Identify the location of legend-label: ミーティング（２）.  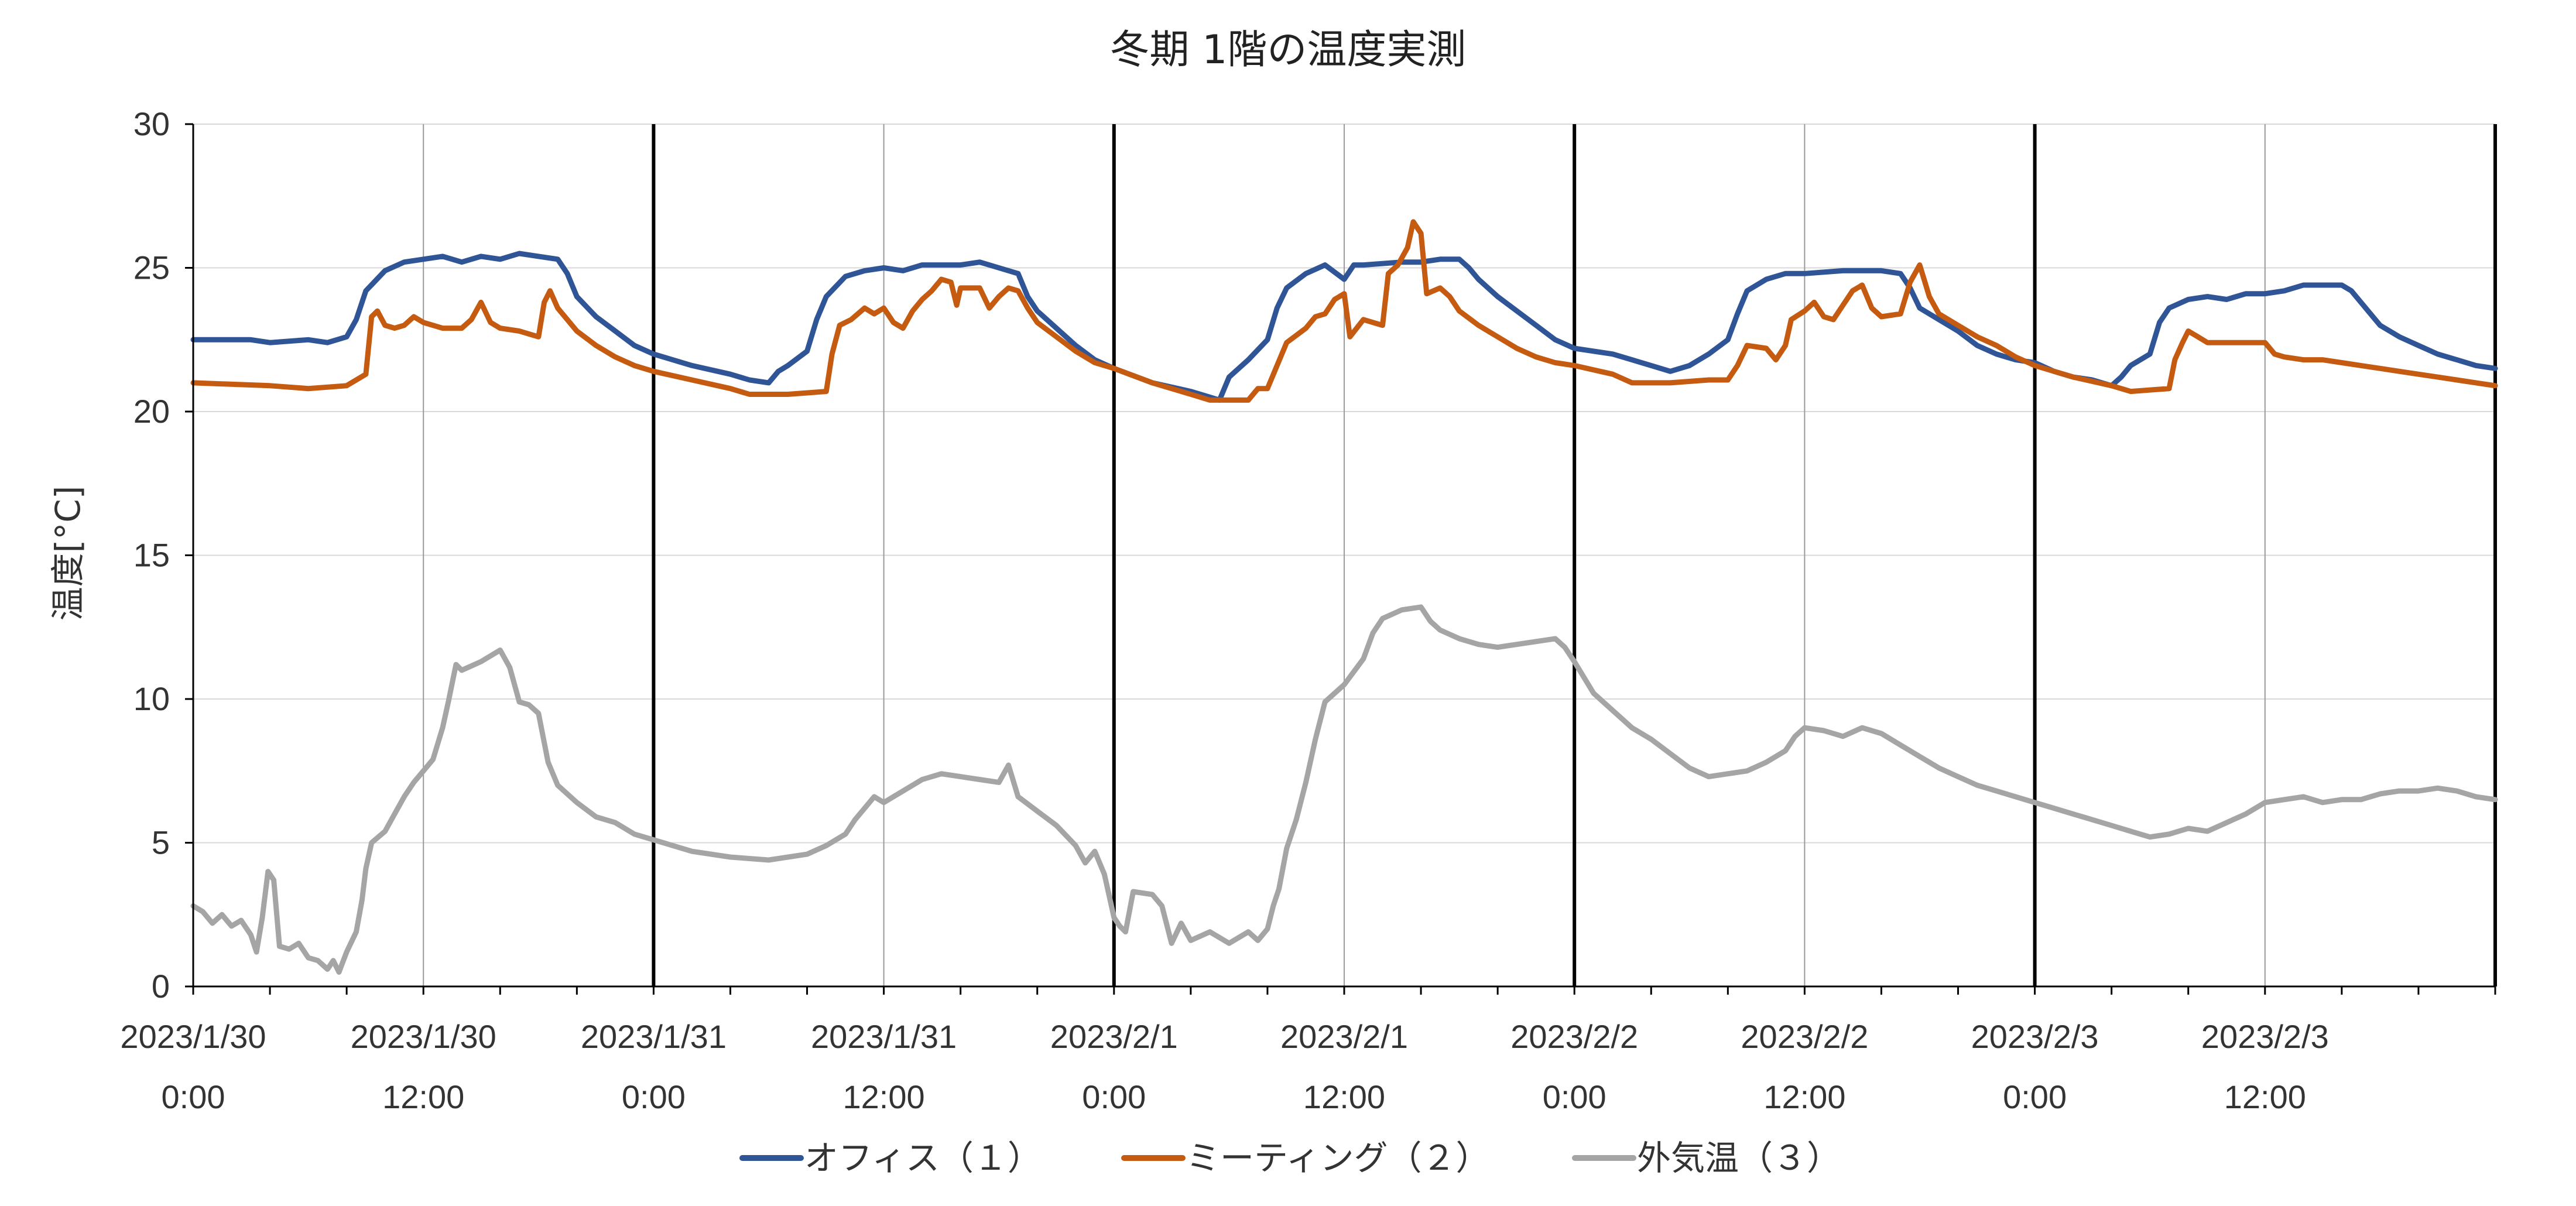
(1338, 1158).